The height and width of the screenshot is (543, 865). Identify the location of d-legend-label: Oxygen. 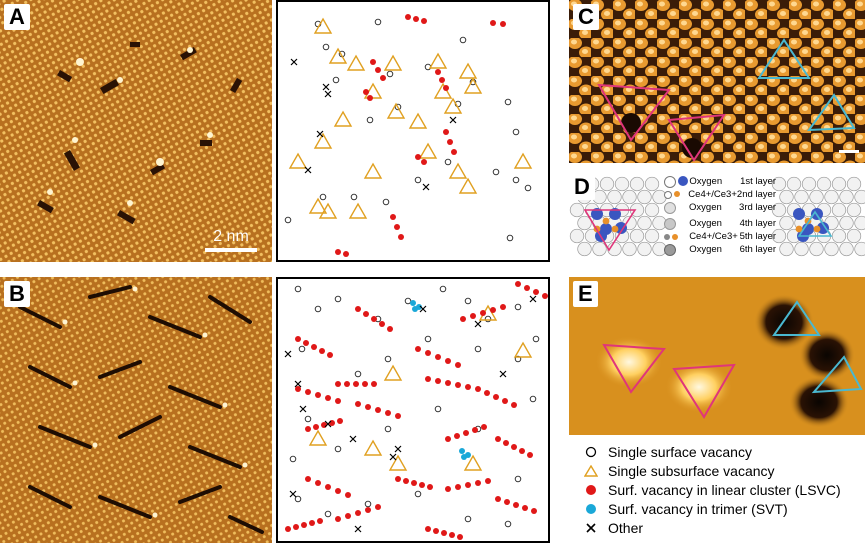
(705, 249).